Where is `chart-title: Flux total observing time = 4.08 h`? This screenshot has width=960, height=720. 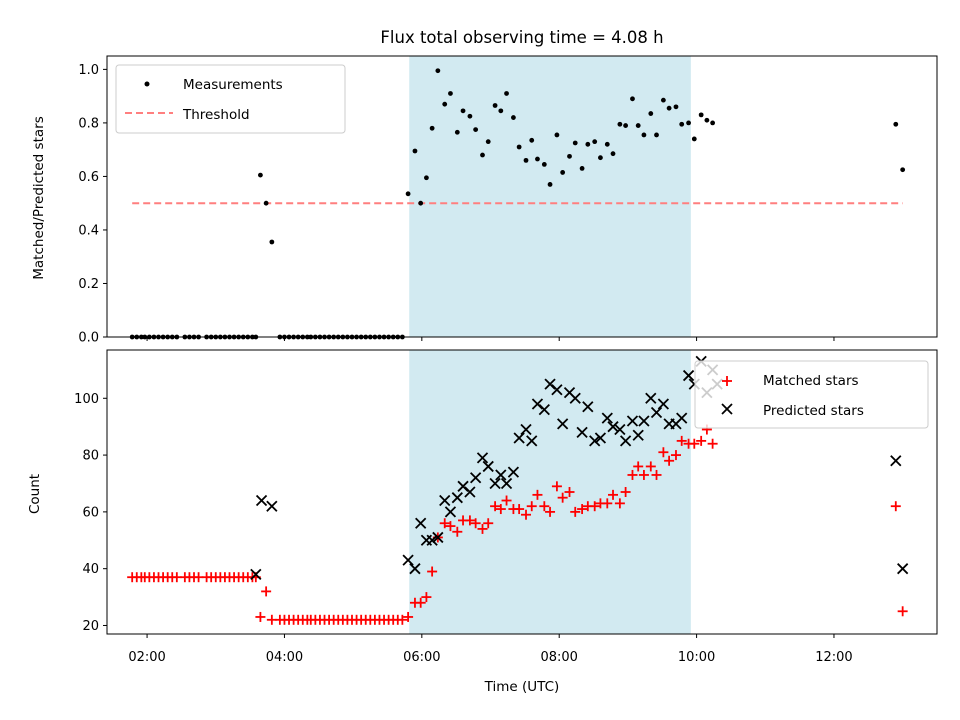 chart-title: Flux total observing time = 4.08 h is located at coordinates (521, 37).